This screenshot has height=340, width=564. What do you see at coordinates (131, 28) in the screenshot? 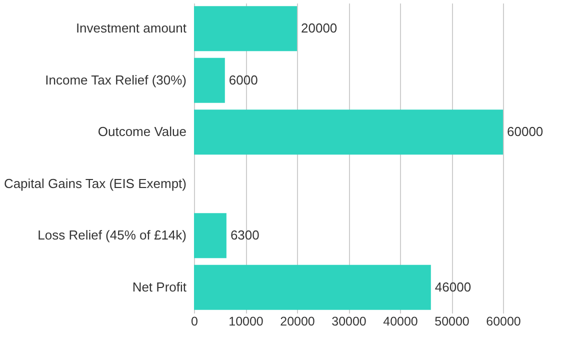
I see `y-tick-label: Investment amount` at bounding box center [131, 28].